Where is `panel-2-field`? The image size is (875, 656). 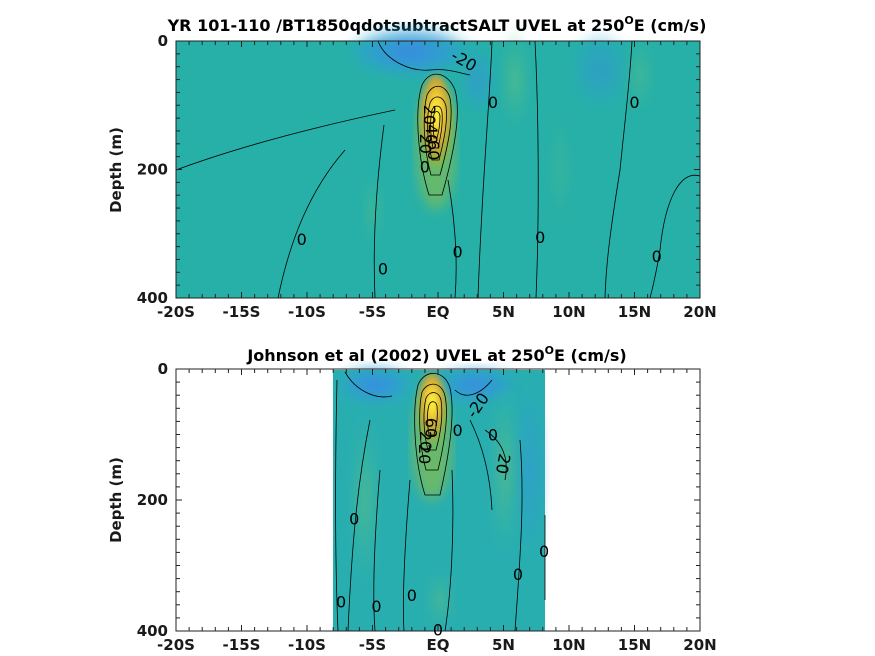 panel-2-field is located at coordinates (439, 498).